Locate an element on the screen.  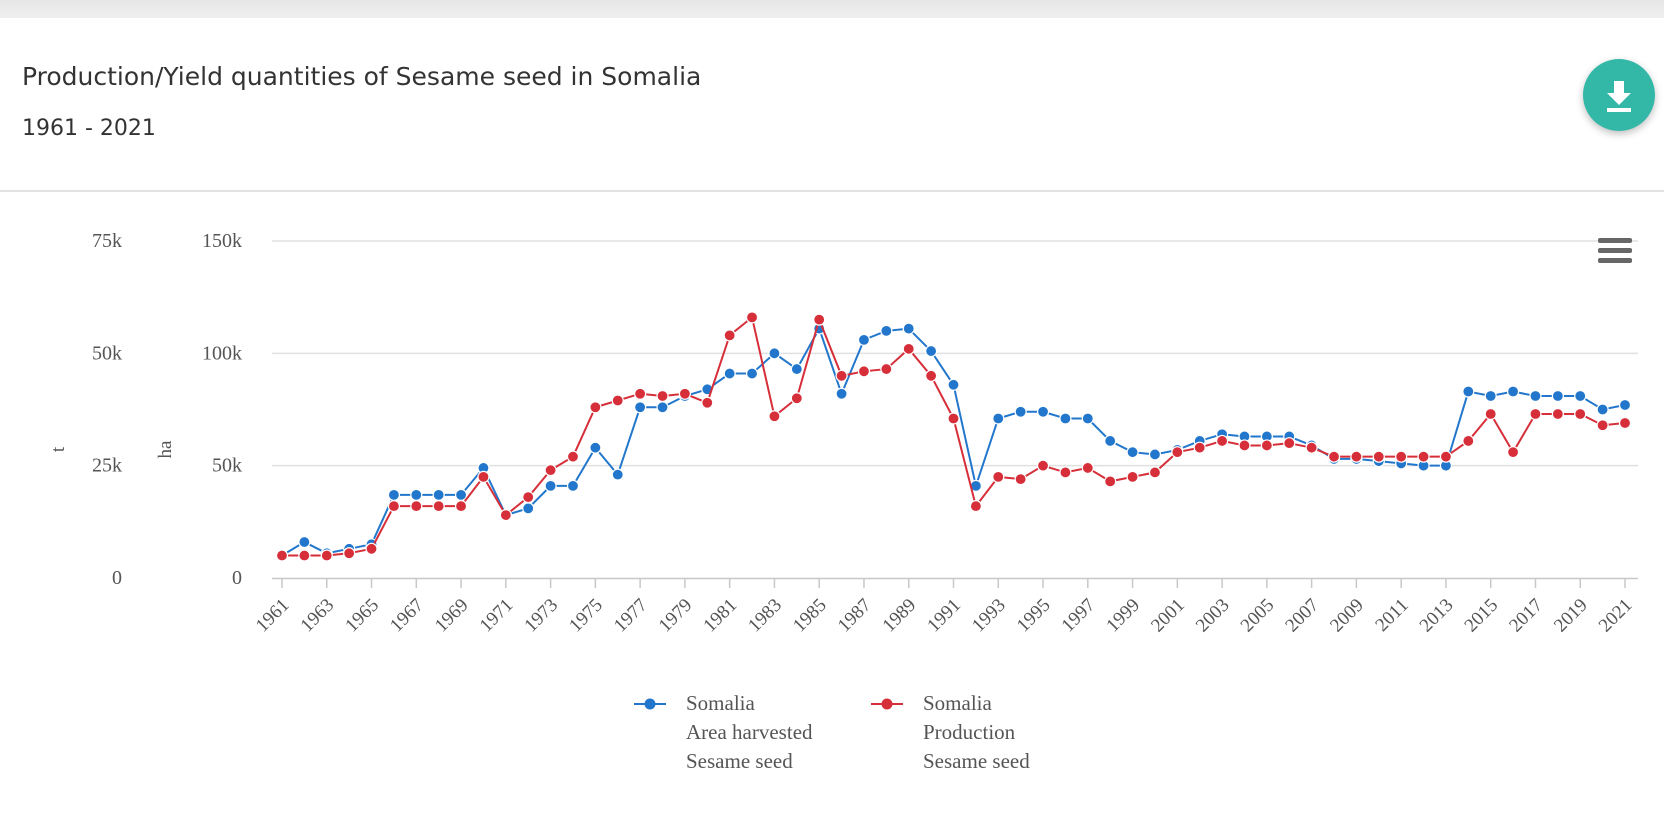
x-tick-label: 1973 is located at coordinates (541, 616).